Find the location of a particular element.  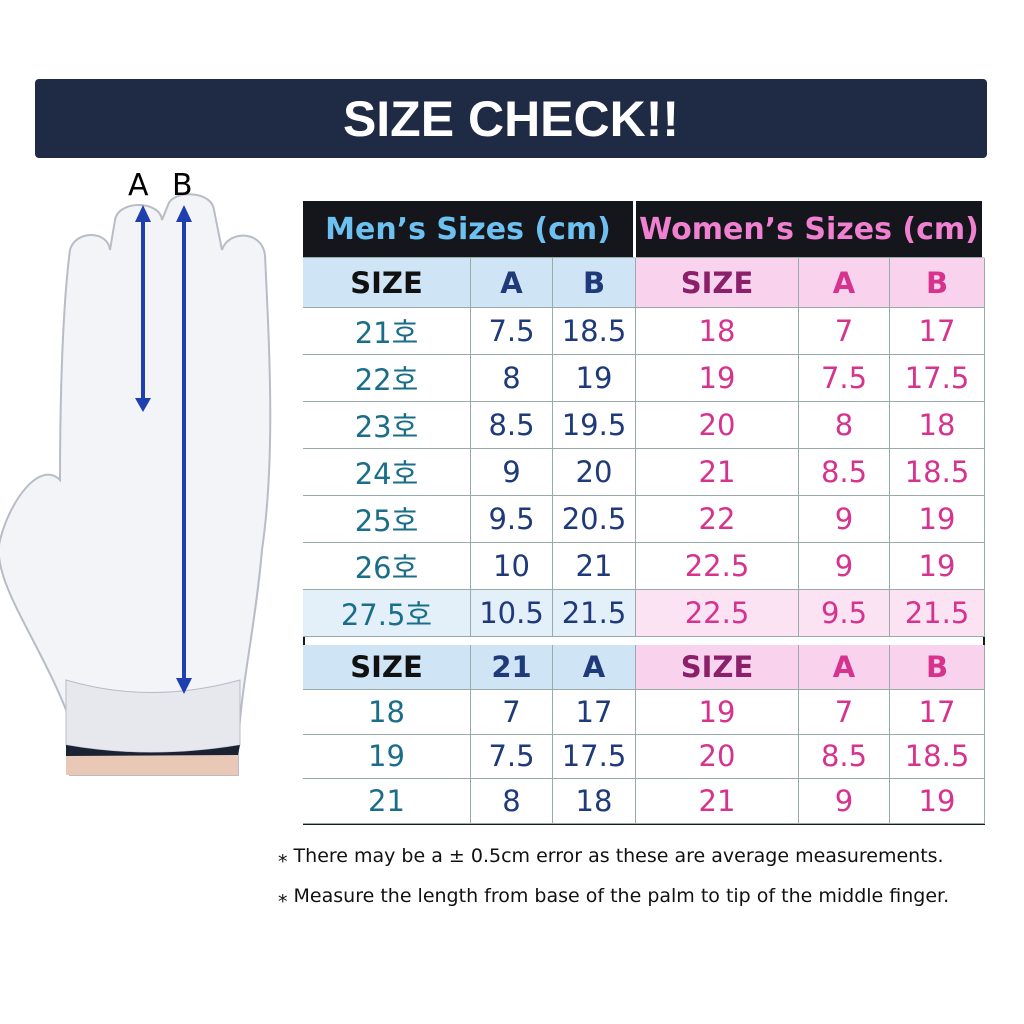

column-header: 21 is located at coordinates (512, 667).